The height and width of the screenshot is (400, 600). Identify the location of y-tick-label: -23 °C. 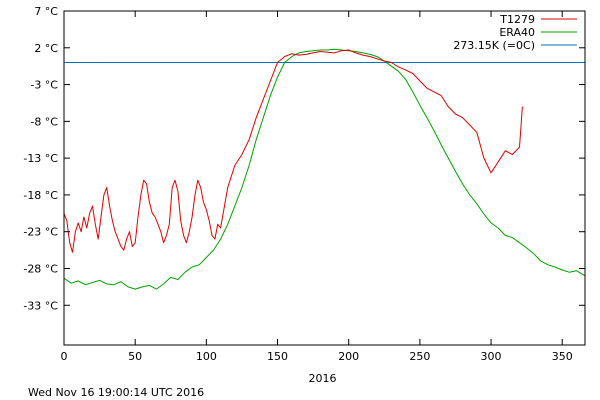
(40, 232).